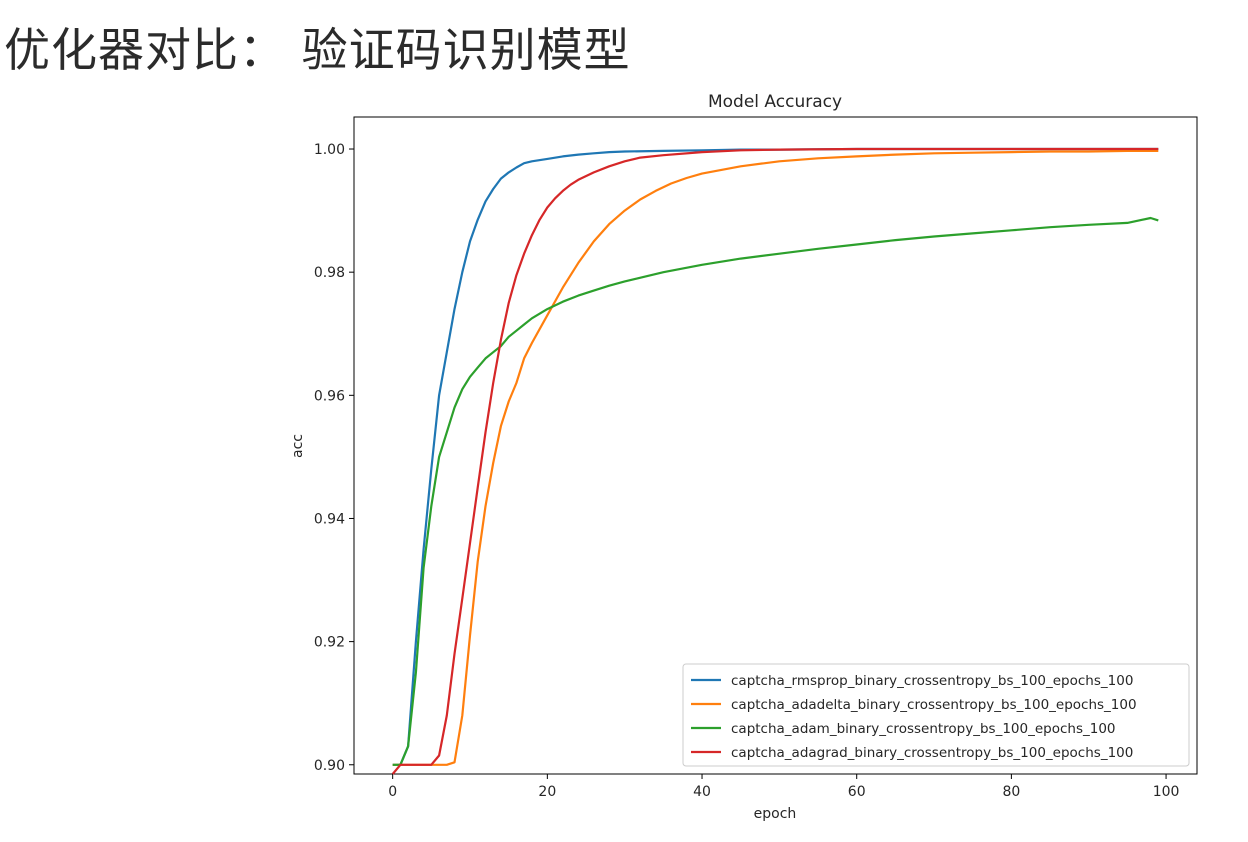 The width and height of the screenshot is (1248, 842). What do you see at coordinates (329, 150) in the screenshot?
I see `y-tick-label: 1.00` at bounding box center [329, 150].